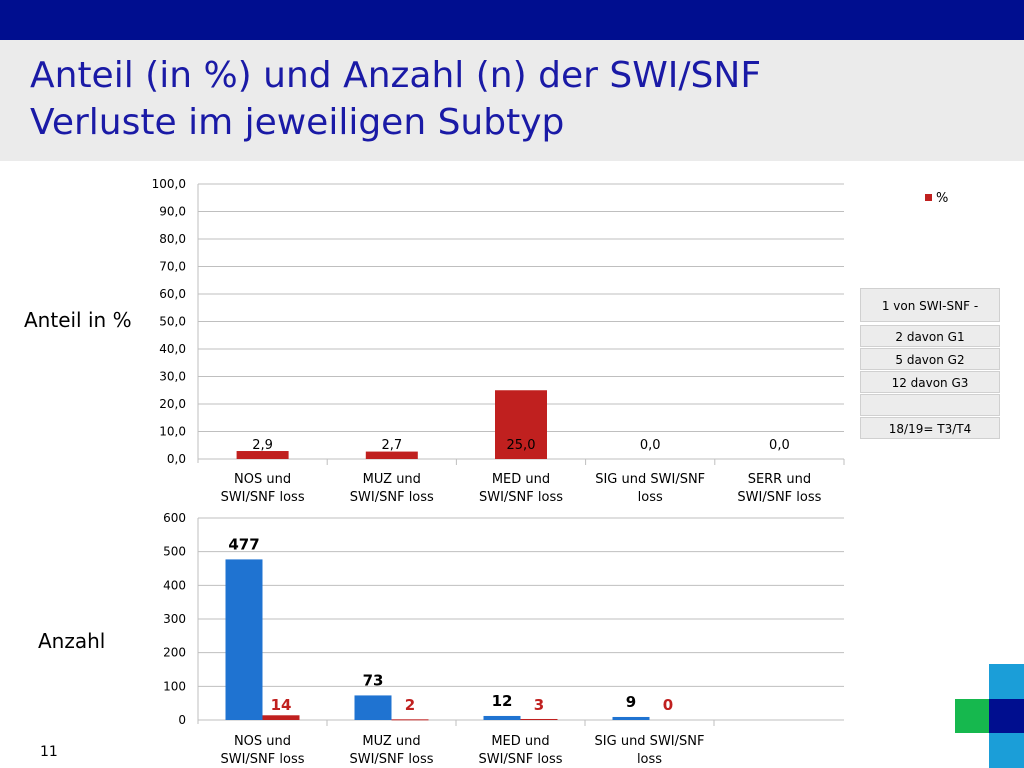 The image size is (1024, 768). Describe the element at coordinates (297, 122) in the screenshot. I see `title-line-2: Verluste im jeweiligen Subtyp` at that location.